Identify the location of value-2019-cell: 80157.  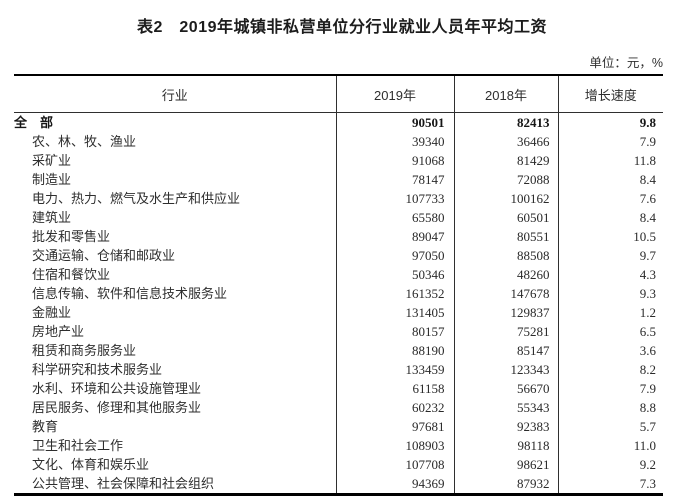
(394, 331).